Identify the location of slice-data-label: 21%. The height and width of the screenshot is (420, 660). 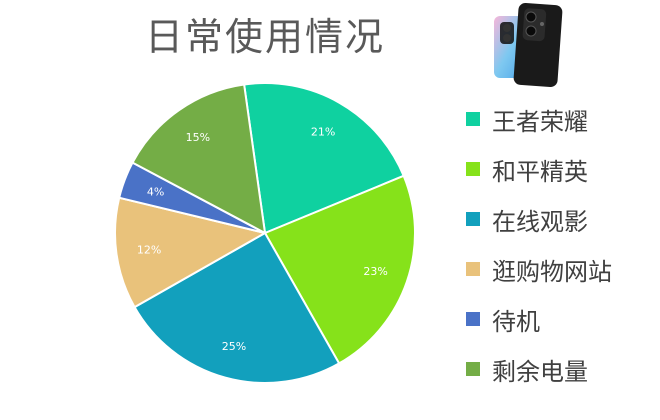
(323, 131).